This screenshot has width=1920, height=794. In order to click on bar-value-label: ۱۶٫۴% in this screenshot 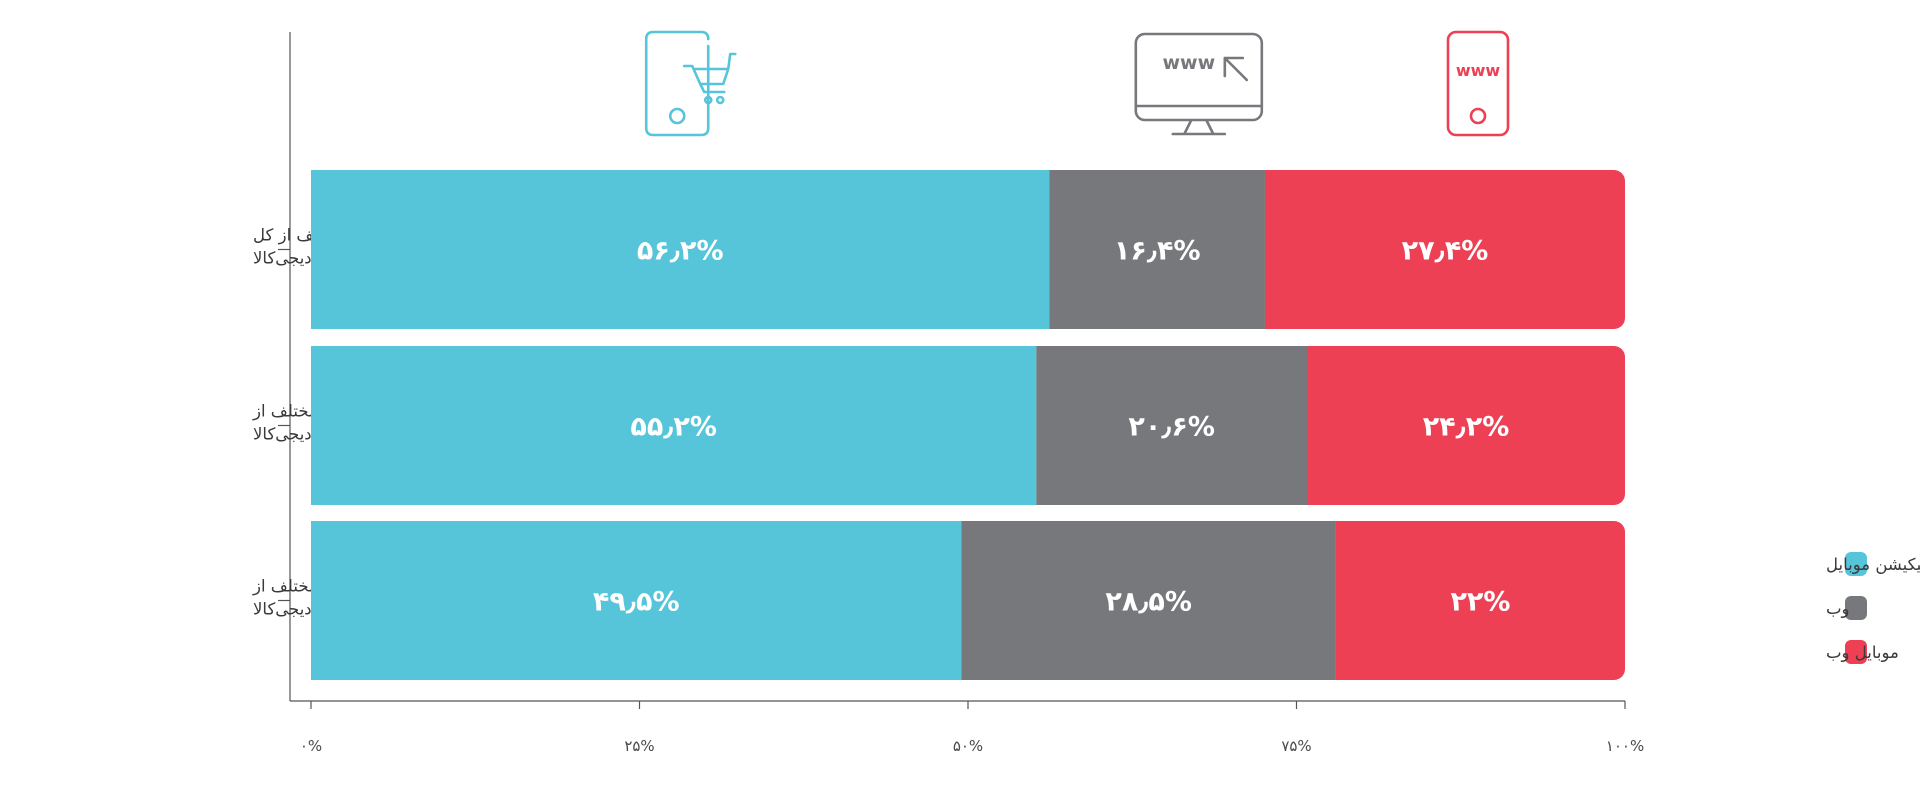, I will do `click(1157, 251)`.